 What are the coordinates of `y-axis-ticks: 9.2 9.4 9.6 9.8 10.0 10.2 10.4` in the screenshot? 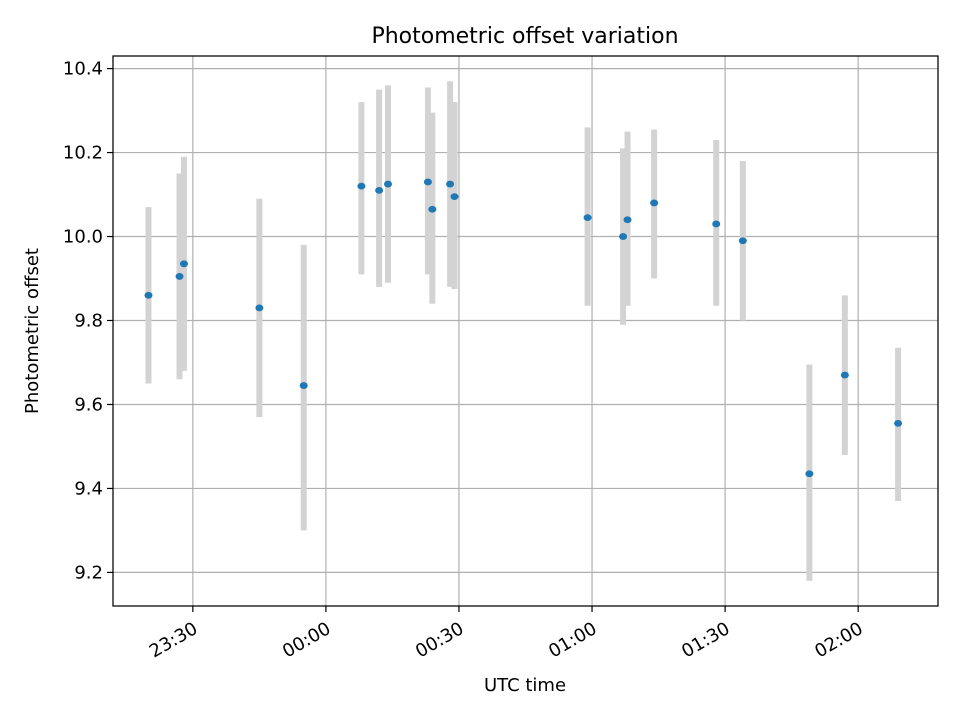 It's located at (88, 321).